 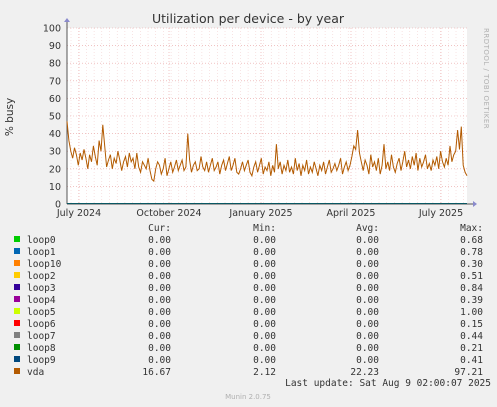 What do you see at coordinates (55, 169) in the screenshot?
I see `y-tick-label: 20` at bounding box center [55, 169].